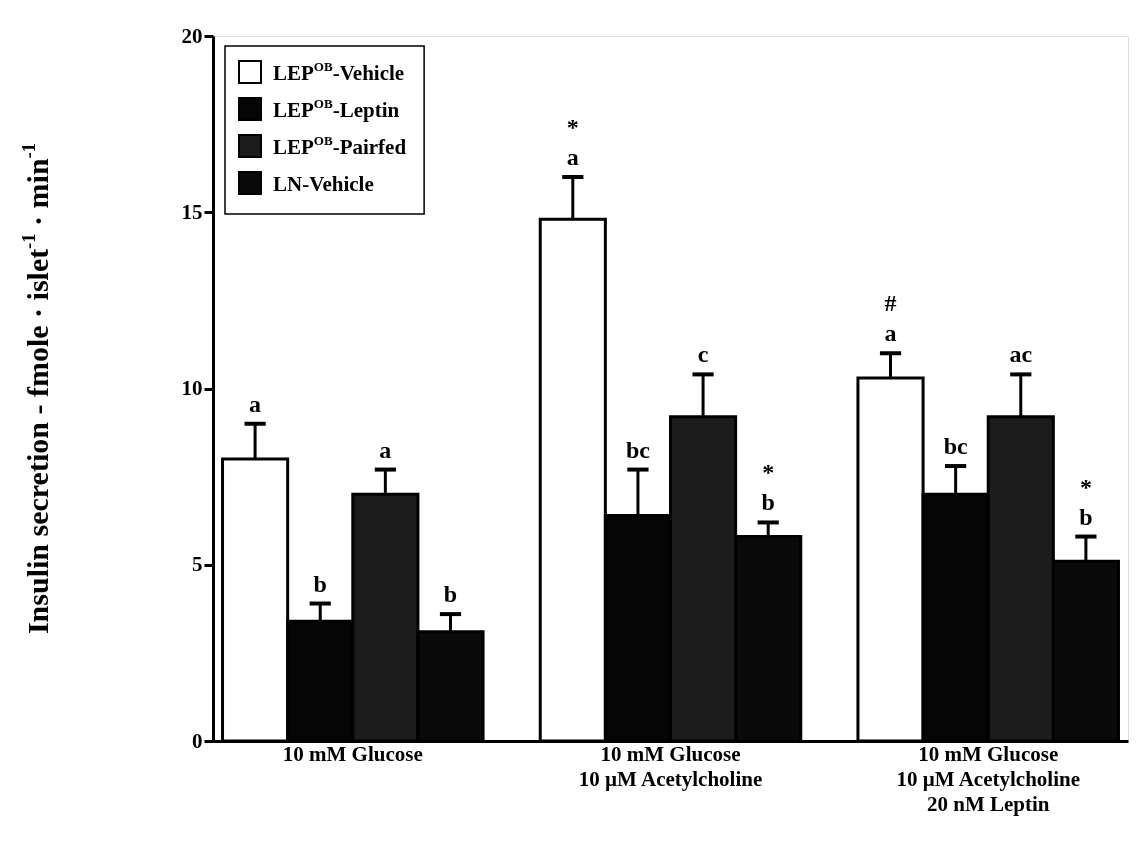  Describe the element at coordinates (197, 740) in the screenshot. I see `y-tick-label: 0` at that location.